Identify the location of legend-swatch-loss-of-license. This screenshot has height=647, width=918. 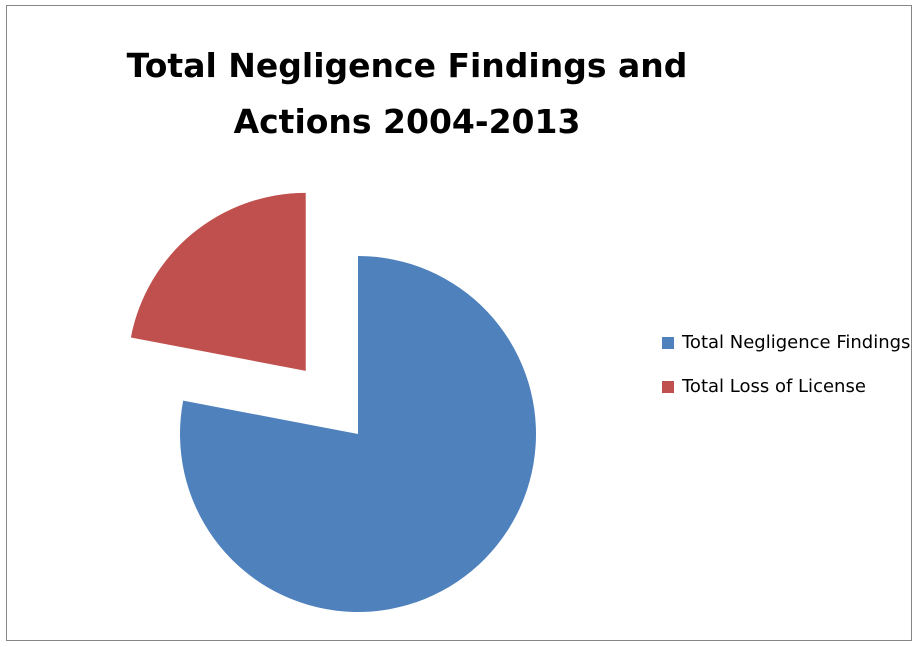
(668, 387).